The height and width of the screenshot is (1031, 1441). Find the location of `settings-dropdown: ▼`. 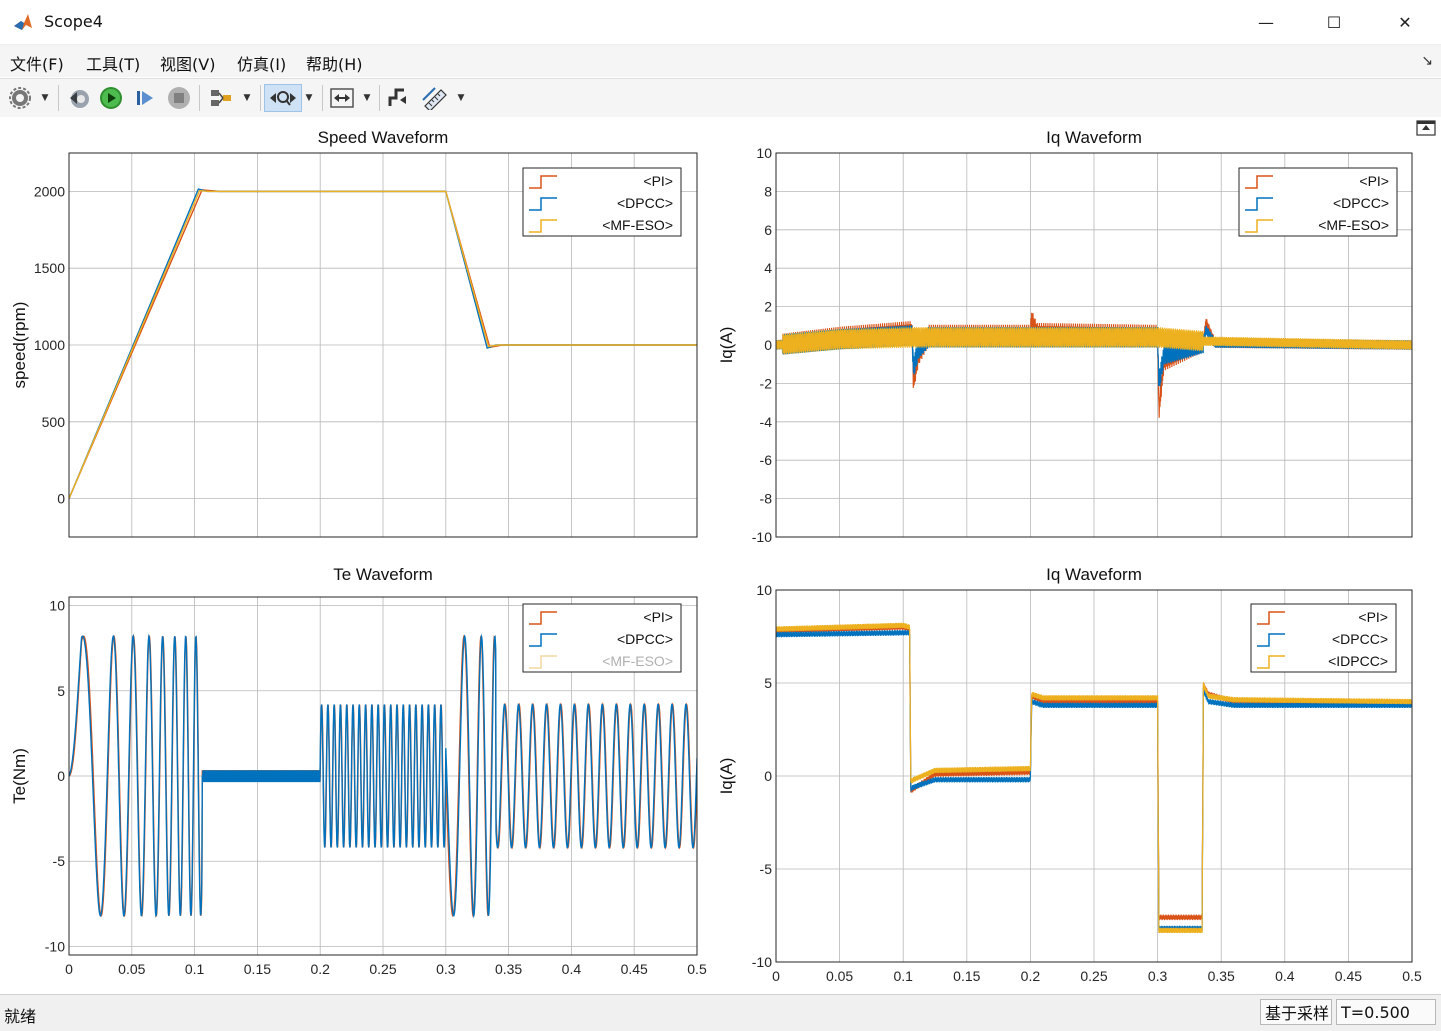

settings-dropdown: ▼ is located at coordinates (45, 98).